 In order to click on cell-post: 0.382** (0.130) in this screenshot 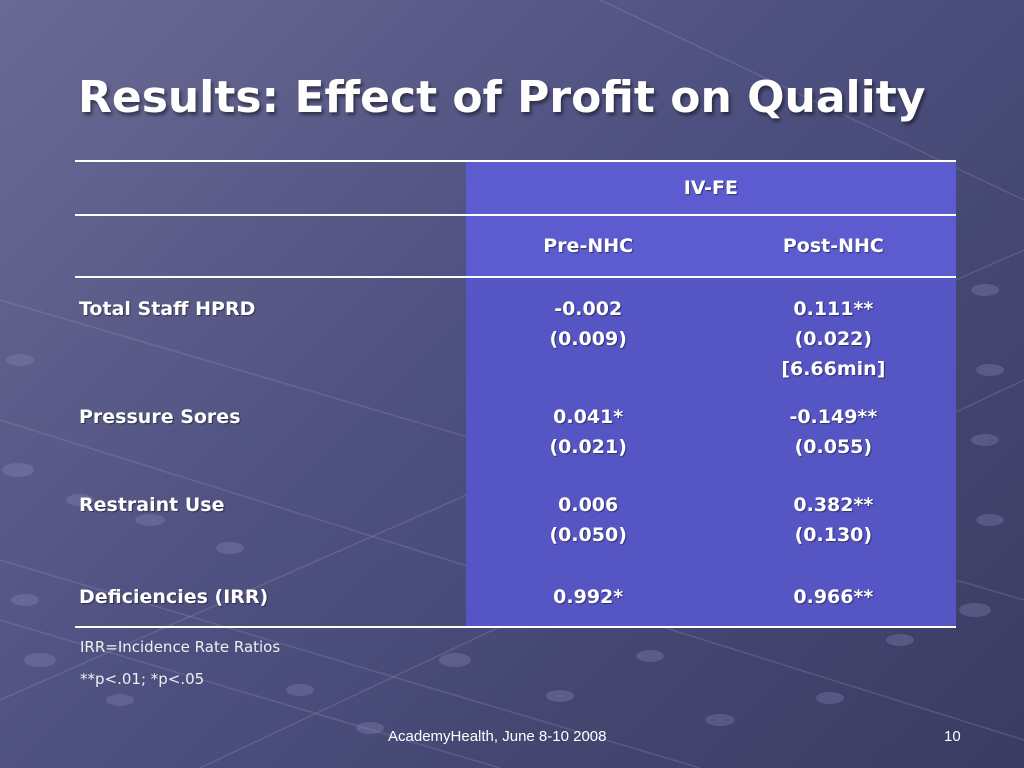, I will do `click(833, 536)`.